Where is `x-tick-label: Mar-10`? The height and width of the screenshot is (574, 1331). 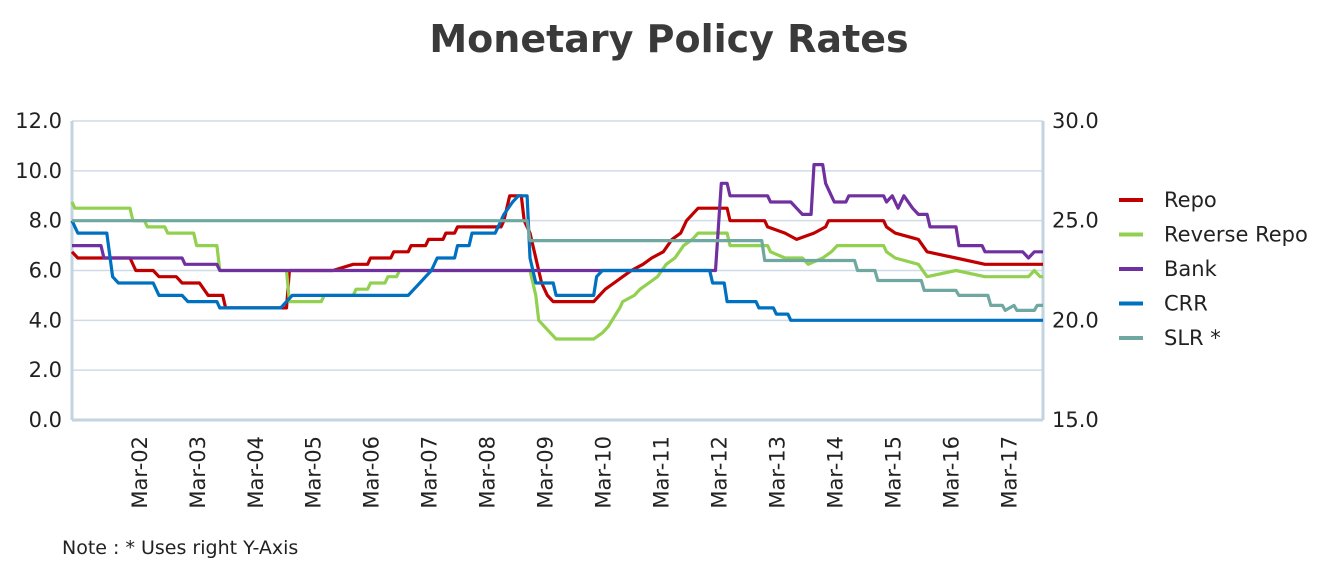 x-tick-label: Mar-10 is located at coordinates (604, 472).